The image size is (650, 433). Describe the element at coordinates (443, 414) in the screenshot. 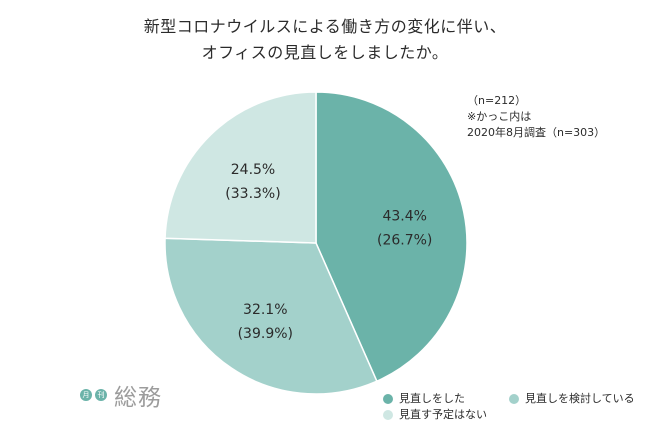

I see `legend-label-no-plan: 見直す予定はない` at that location.